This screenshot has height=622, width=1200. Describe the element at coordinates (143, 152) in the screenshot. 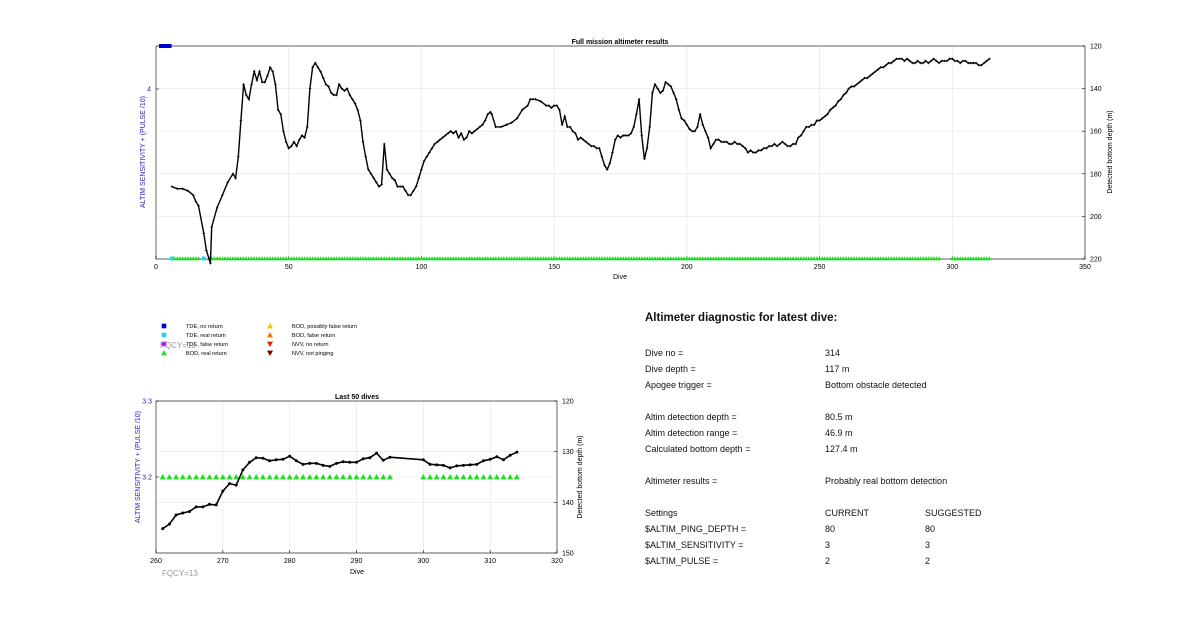

I see `full-chart-ylabel: ALTIM SENSITIVITY + (PULSE /10)` at that location.